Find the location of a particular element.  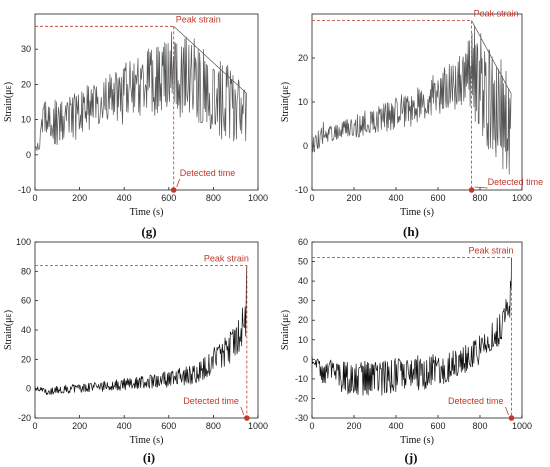

y-tick-label: 100 is located at coordinates (23, 242).